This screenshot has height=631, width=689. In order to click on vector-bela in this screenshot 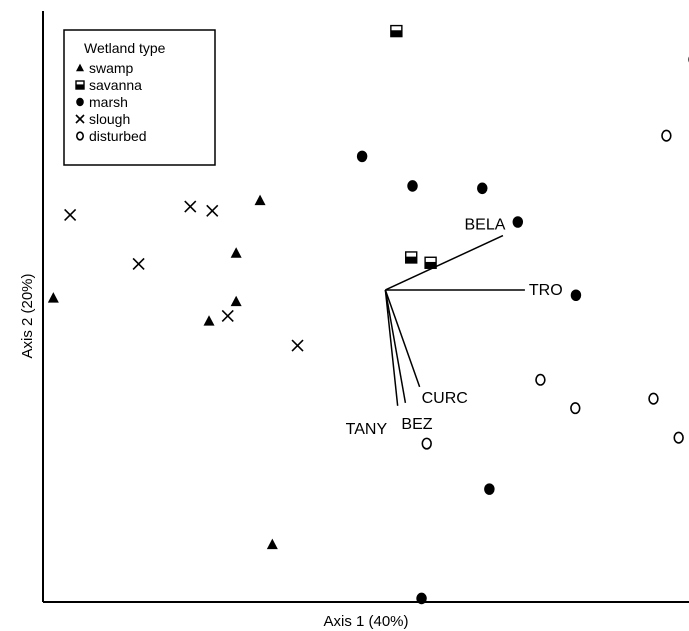, I will do `click(444, 262)`.